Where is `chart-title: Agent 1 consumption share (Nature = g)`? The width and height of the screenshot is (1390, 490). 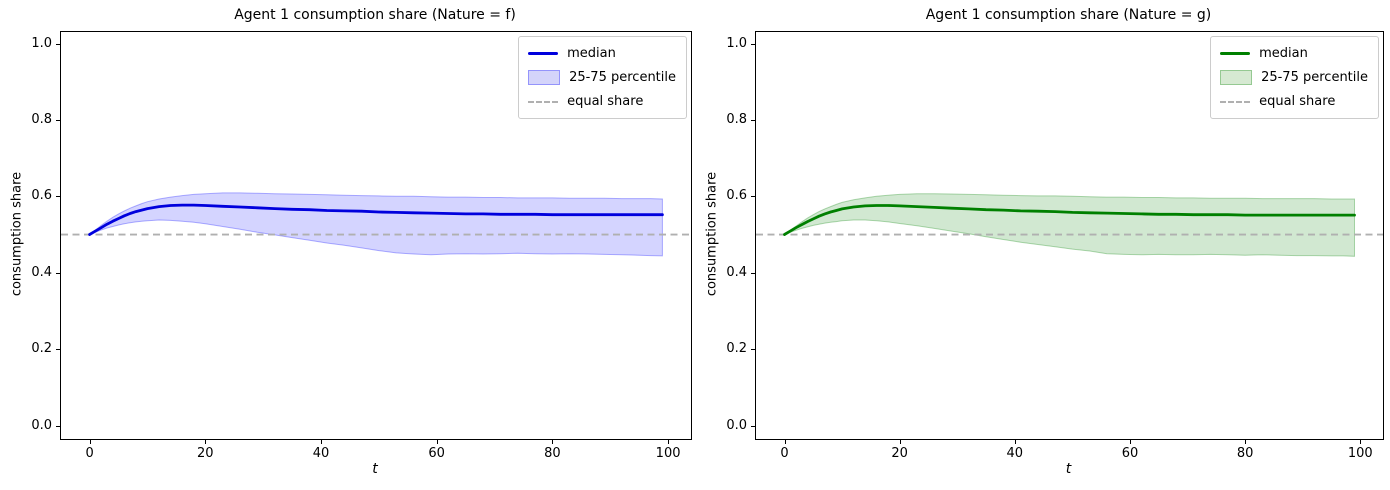 chart-title: Agent 1 consumption share (Nature = g) is located at coordinates (1068, 15).